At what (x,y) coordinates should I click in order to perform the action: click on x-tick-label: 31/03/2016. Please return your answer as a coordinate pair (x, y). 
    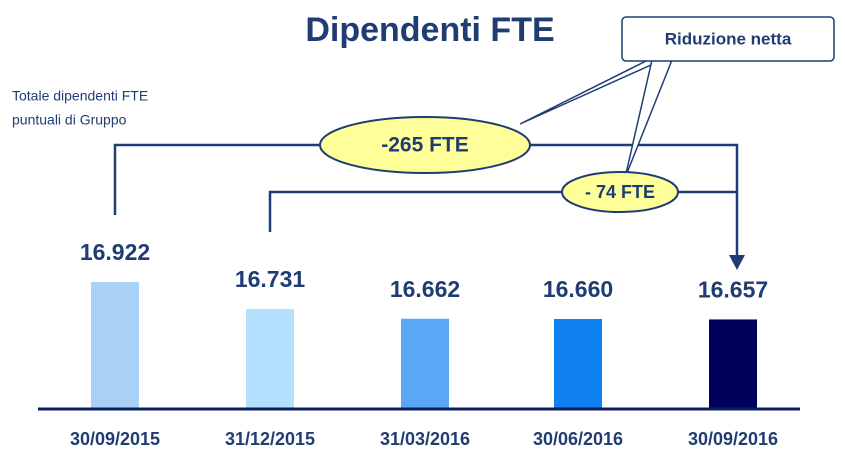
    Looking at the image, I should click on (425, 439).